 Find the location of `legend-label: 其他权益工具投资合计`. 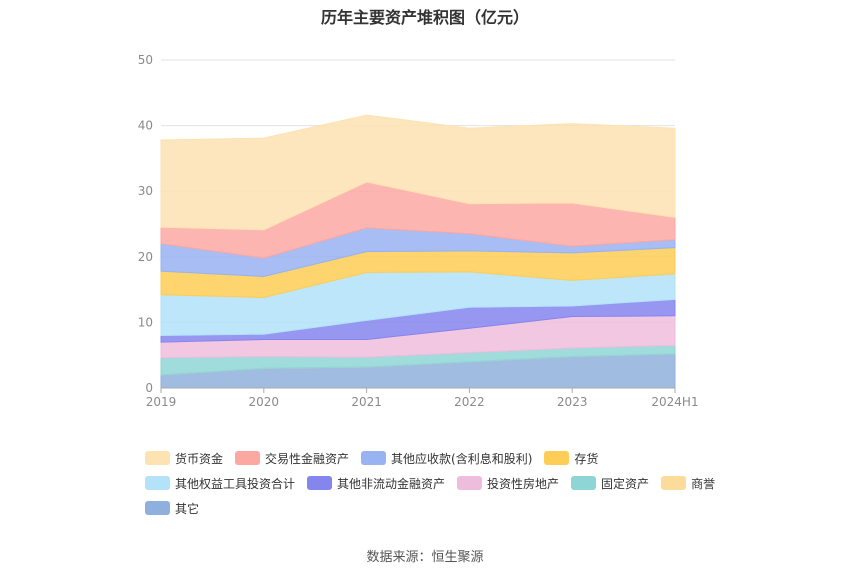

legend-label: 其他权益工具投资合计 is located at coordinates (235, 483).